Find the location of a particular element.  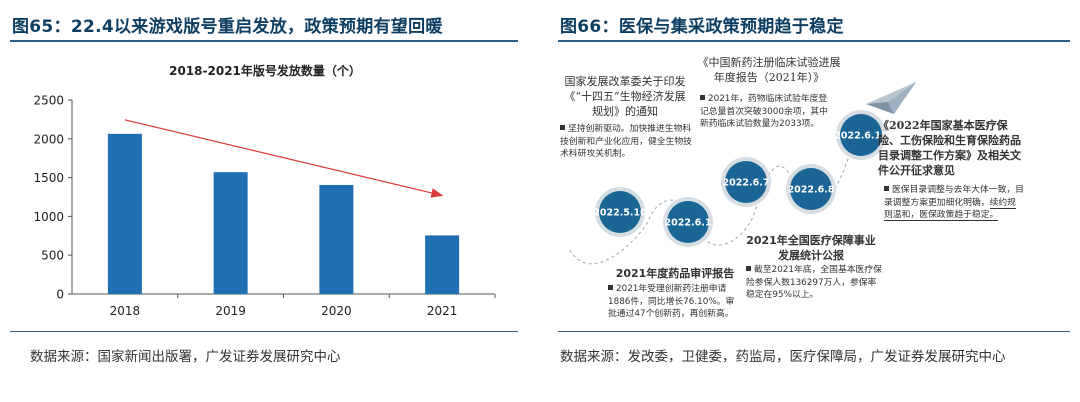

event-title: 国家发展改革委关于印发《“十四五”生物经济发展规划》的通知 is located at coordinates (625, 96).